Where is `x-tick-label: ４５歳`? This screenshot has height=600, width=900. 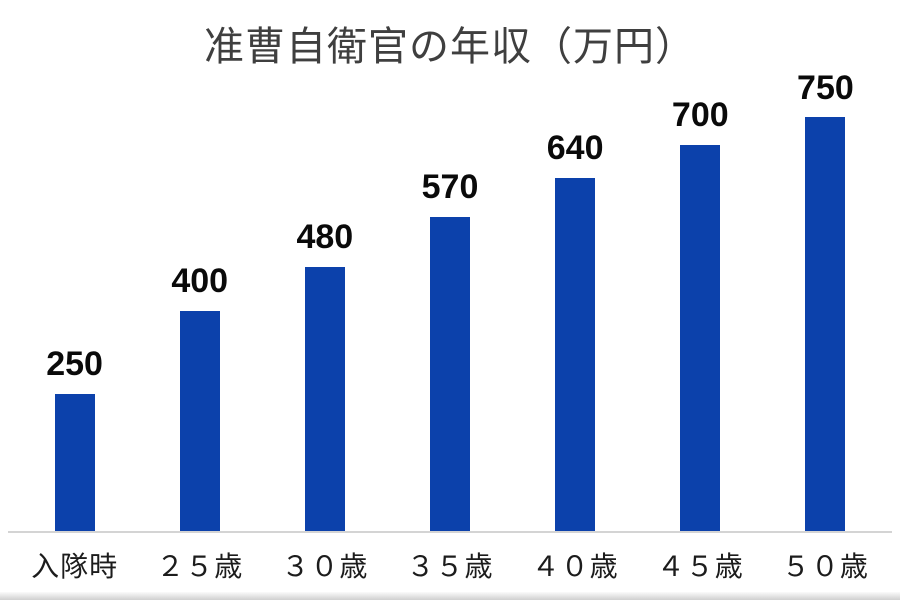 x-tick-label: ４５歳 is located at coordinates (700, 566).